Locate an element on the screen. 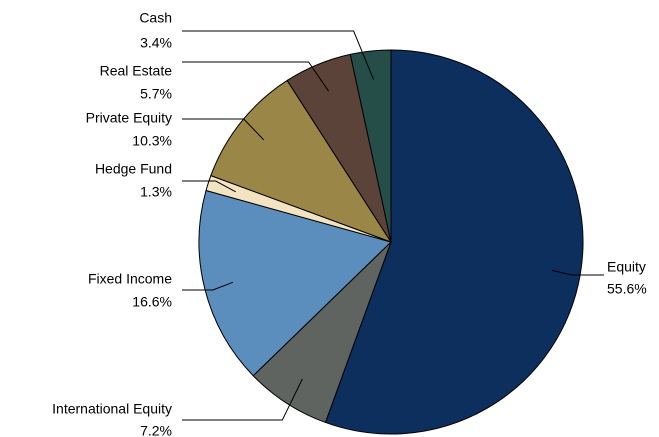 This screenshot has width=659, height=437. slice-label: Real Estate is located at coordinates (136, 71).